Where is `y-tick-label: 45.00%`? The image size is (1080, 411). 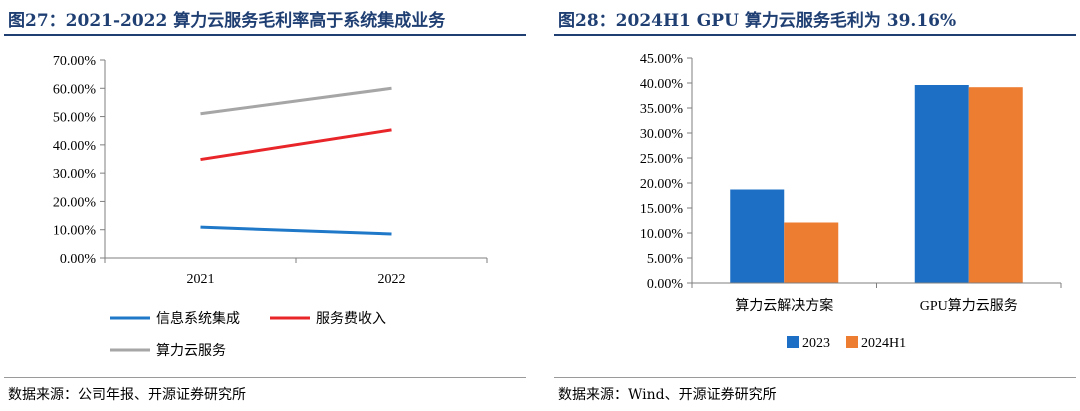
y-tick-label: 45.00% is located at coordinates (662, 59).